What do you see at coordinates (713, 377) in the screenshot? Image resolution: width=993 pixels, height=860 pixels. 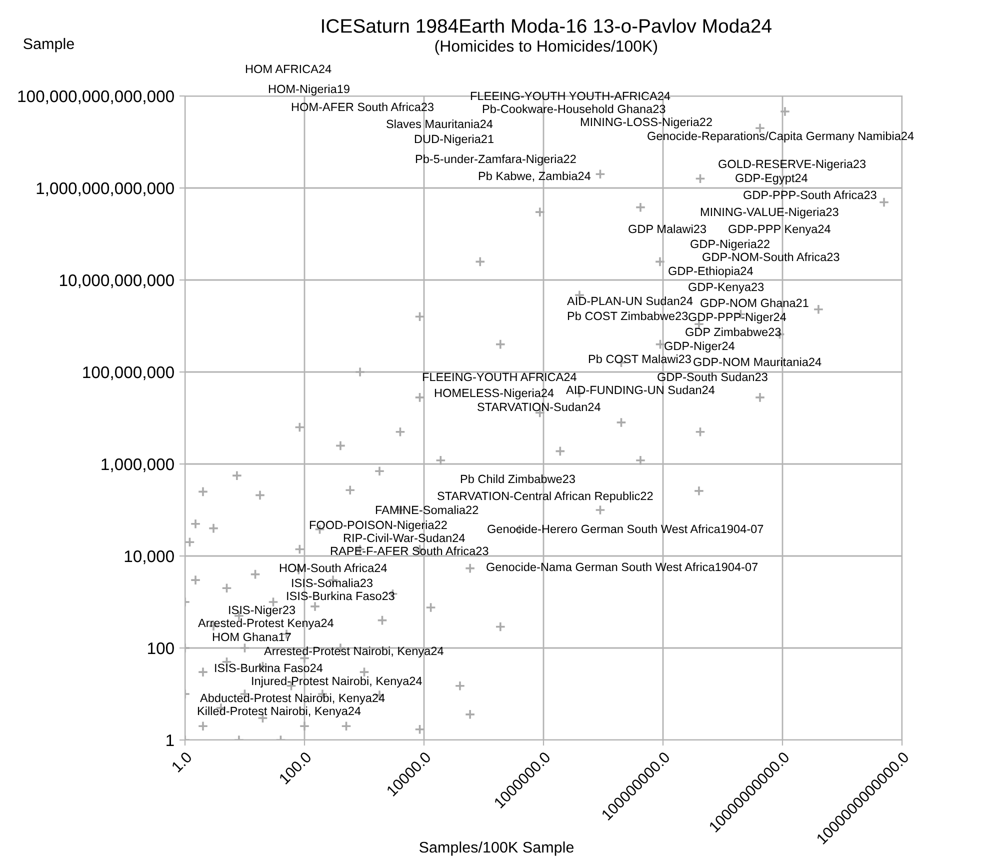 I see `annotation: GDP-South Sudan23` at bounding box center [713, 377].